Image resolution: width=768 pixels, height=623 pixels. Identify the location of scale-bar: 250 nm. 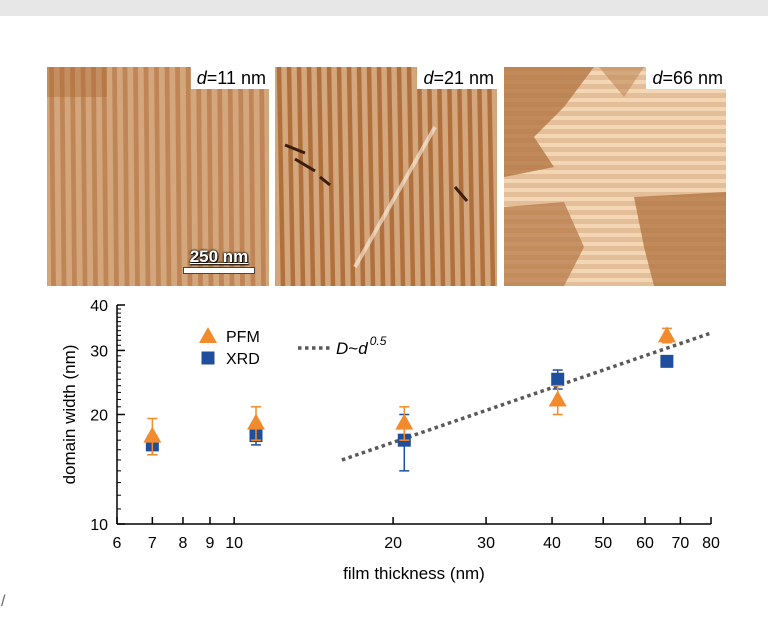
(219, 261).